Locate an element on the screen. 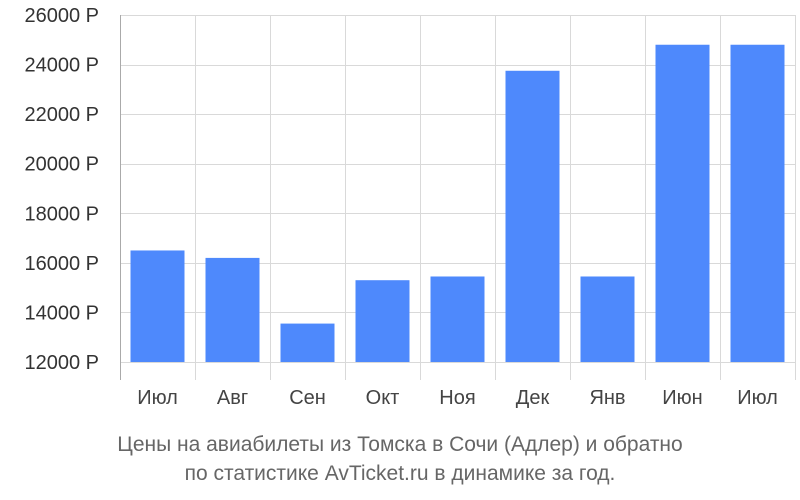 The image size is (800, 500). y-tick-label: 22000 Р is located at coordinates (61, 115).